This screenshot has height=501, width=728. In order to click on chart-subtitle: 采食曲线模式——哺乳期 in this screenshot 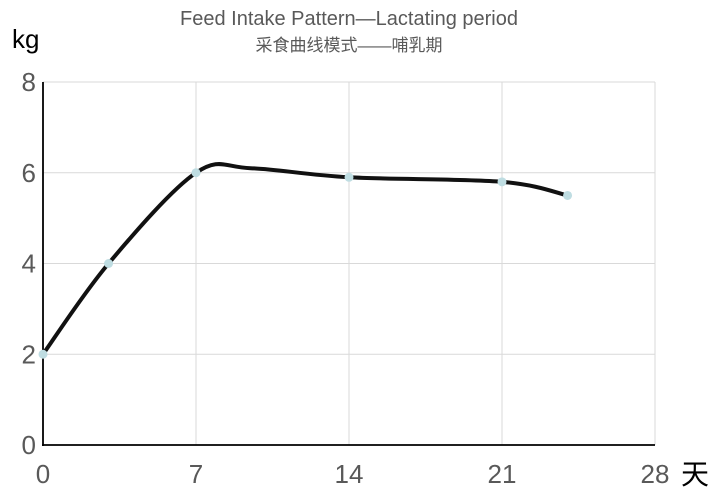, I will do `click(349, 45)`.